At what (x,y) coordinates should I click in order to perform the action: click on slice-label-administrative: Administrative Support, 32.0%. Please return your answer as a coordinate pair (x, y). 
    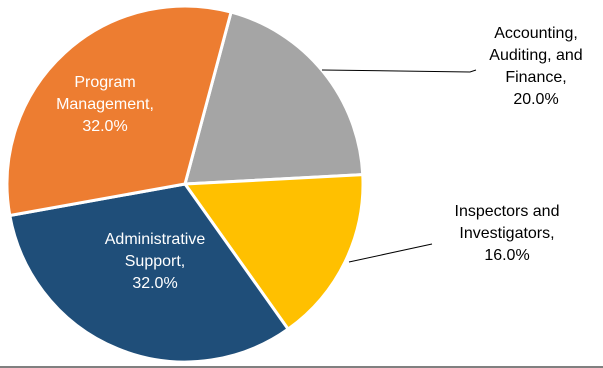
    Looking at the image, I should click on (155, 261).